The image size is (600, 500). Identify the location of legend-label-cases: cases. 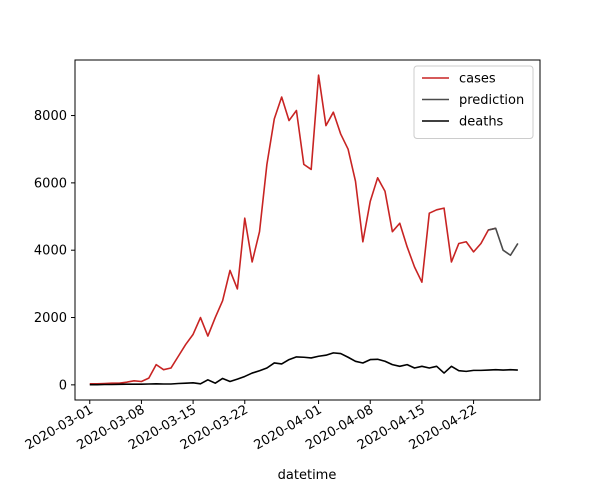
(477, 79).